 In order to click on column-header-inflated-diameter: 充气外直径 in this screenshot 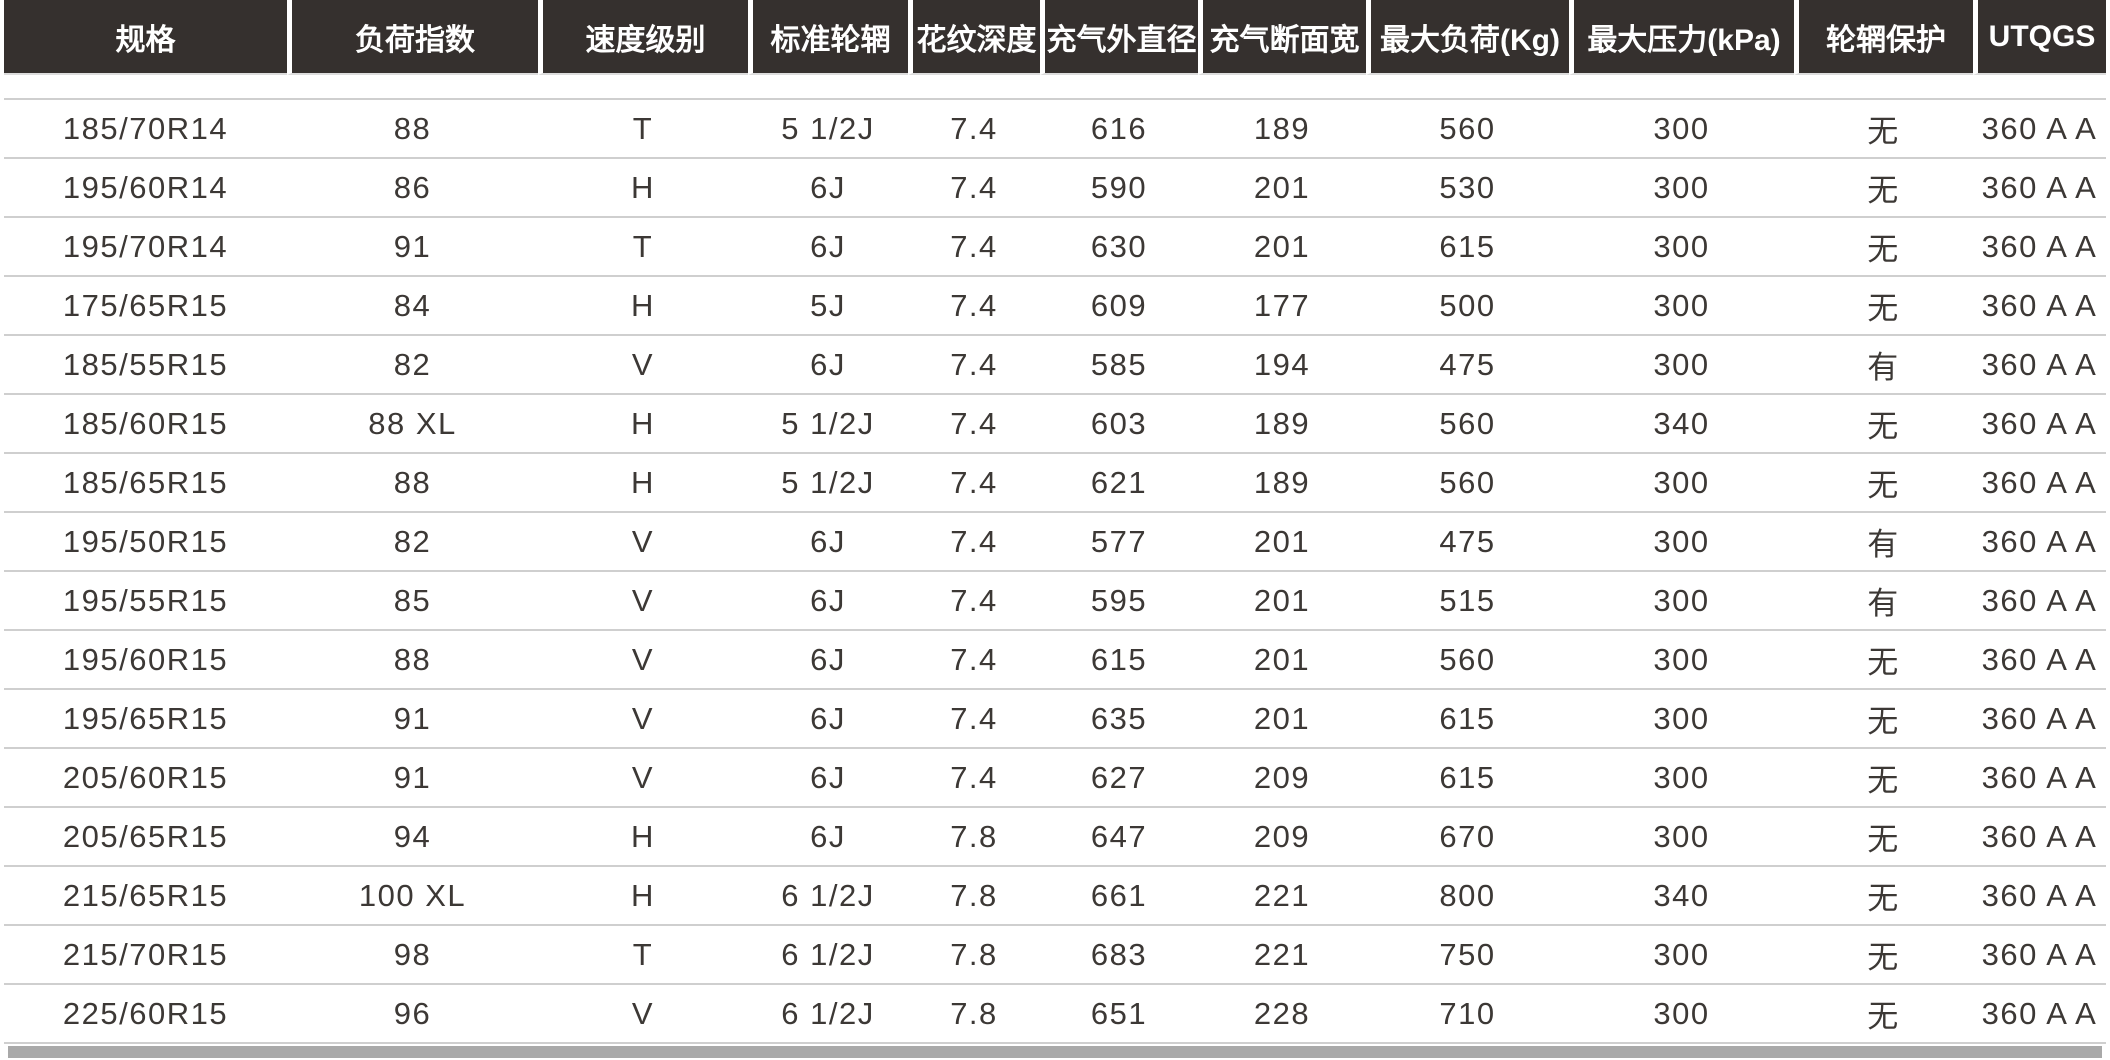, I will do `click(1119, 37)`.